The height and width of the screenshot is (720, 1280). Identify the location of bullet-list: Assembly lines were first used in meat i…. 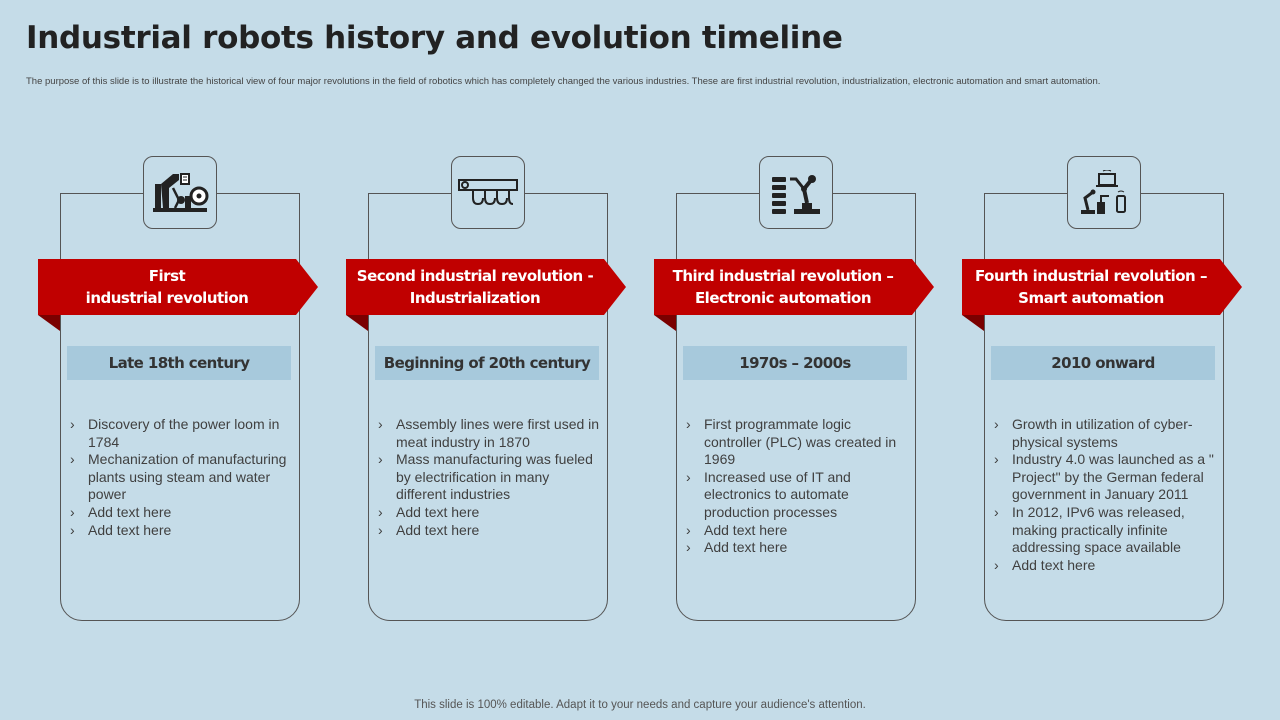
(489, 477).